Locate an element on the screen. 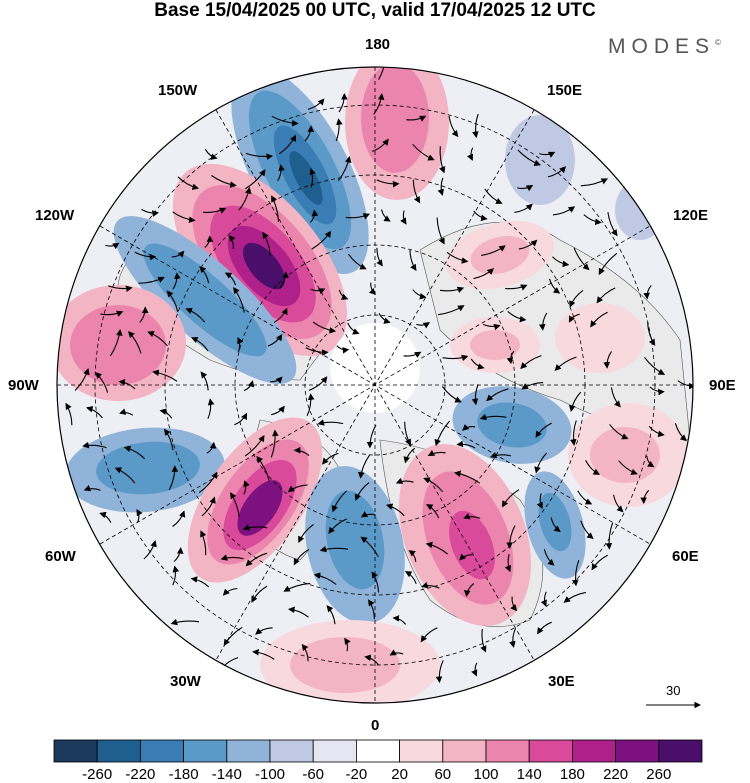 This screenshot has height=783, width=750. lon-label-120w: 120W is located at coordinates (55, 215).